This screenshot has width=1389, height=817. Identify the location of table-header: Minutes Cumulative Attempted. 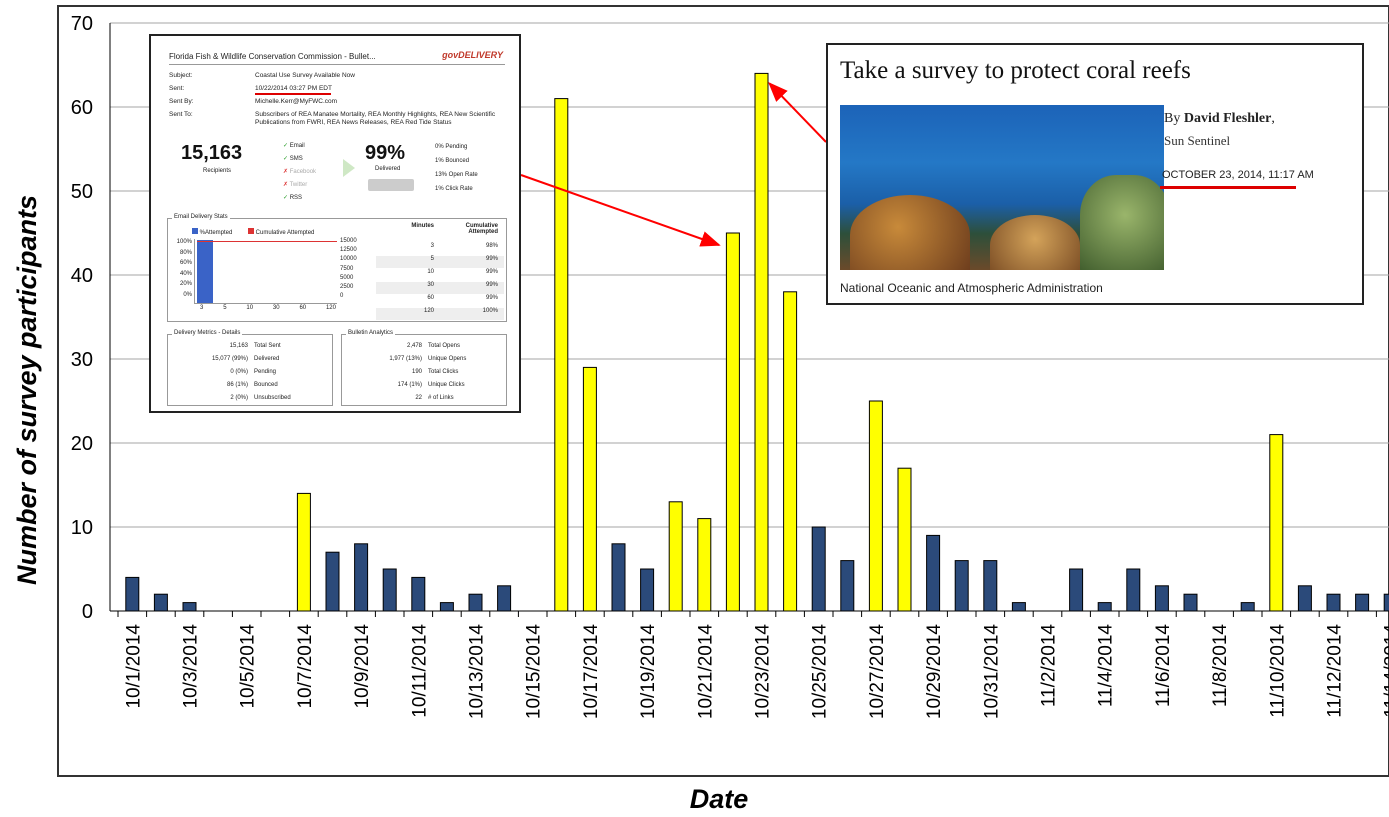
(454, 229).